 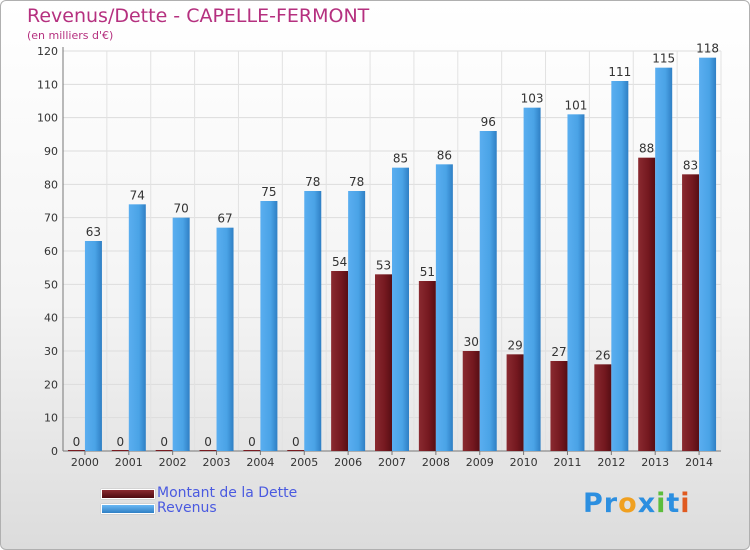 What do you see at coordinates (187, 508) in the screenshot?
I see `legend-label-revenus: Revenus` at bounding box center [187, 508].